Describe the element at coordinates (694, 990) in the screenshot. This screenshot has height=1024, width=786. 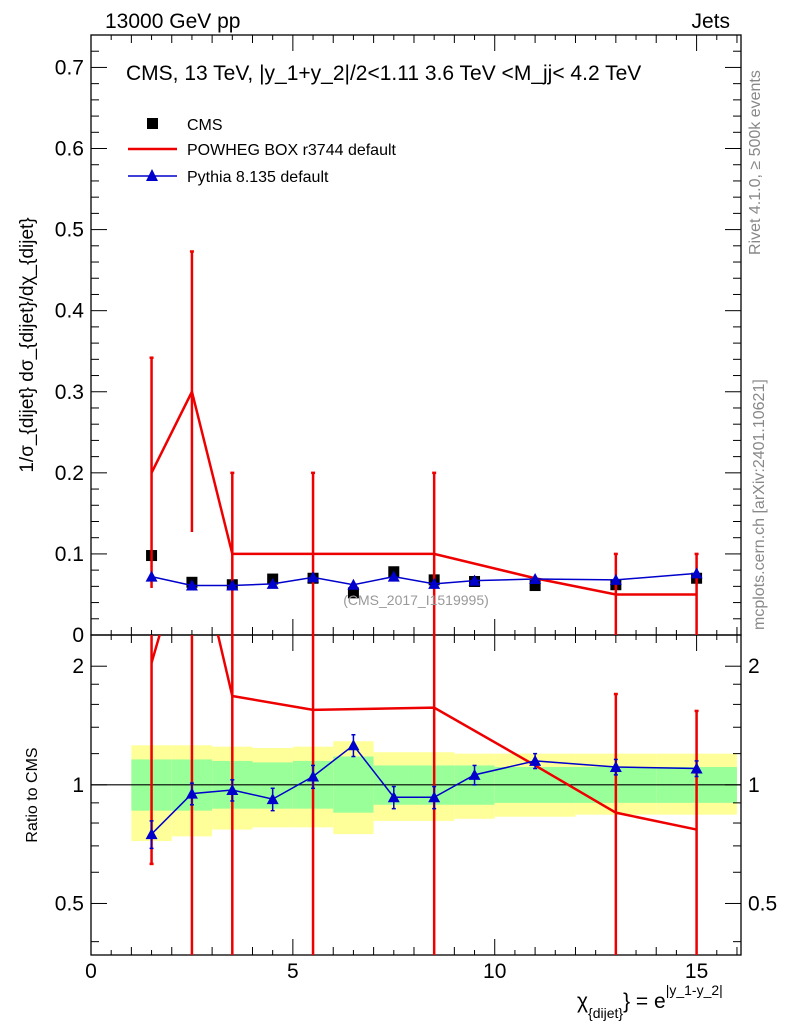
I see `x-axis-label-sup: |y_1-y_2|` at that location.